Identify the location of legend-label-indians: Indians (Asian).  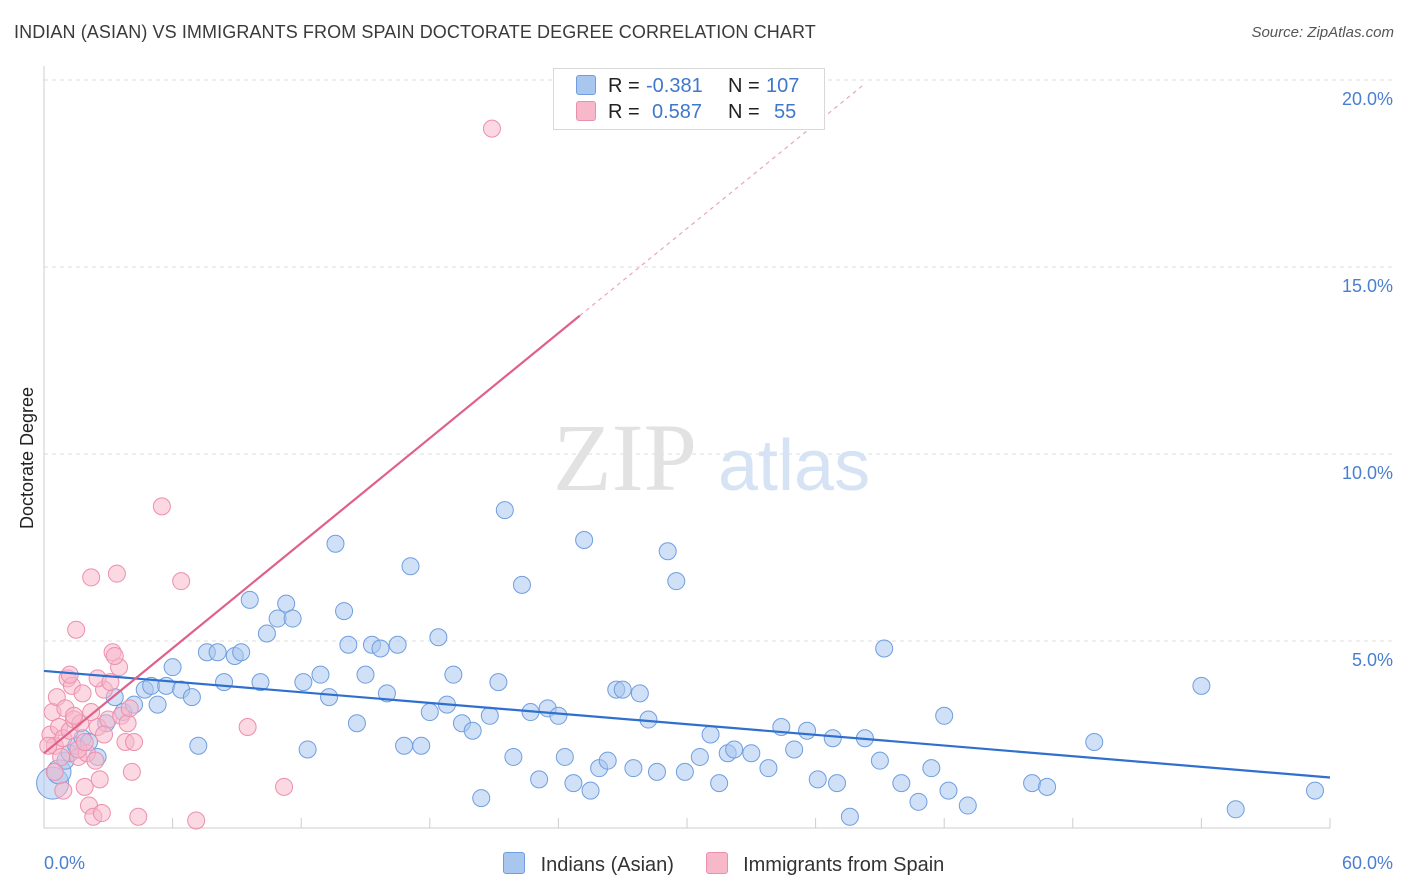
(607, 865).